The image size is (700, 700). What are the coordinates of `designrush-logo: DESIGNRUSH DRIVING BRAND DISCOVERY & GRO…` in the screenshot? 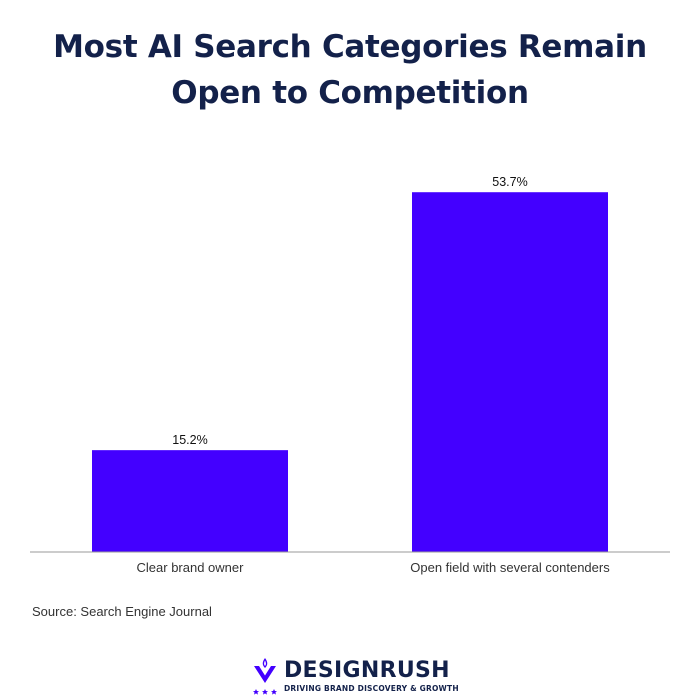 It's located at (357, 676).